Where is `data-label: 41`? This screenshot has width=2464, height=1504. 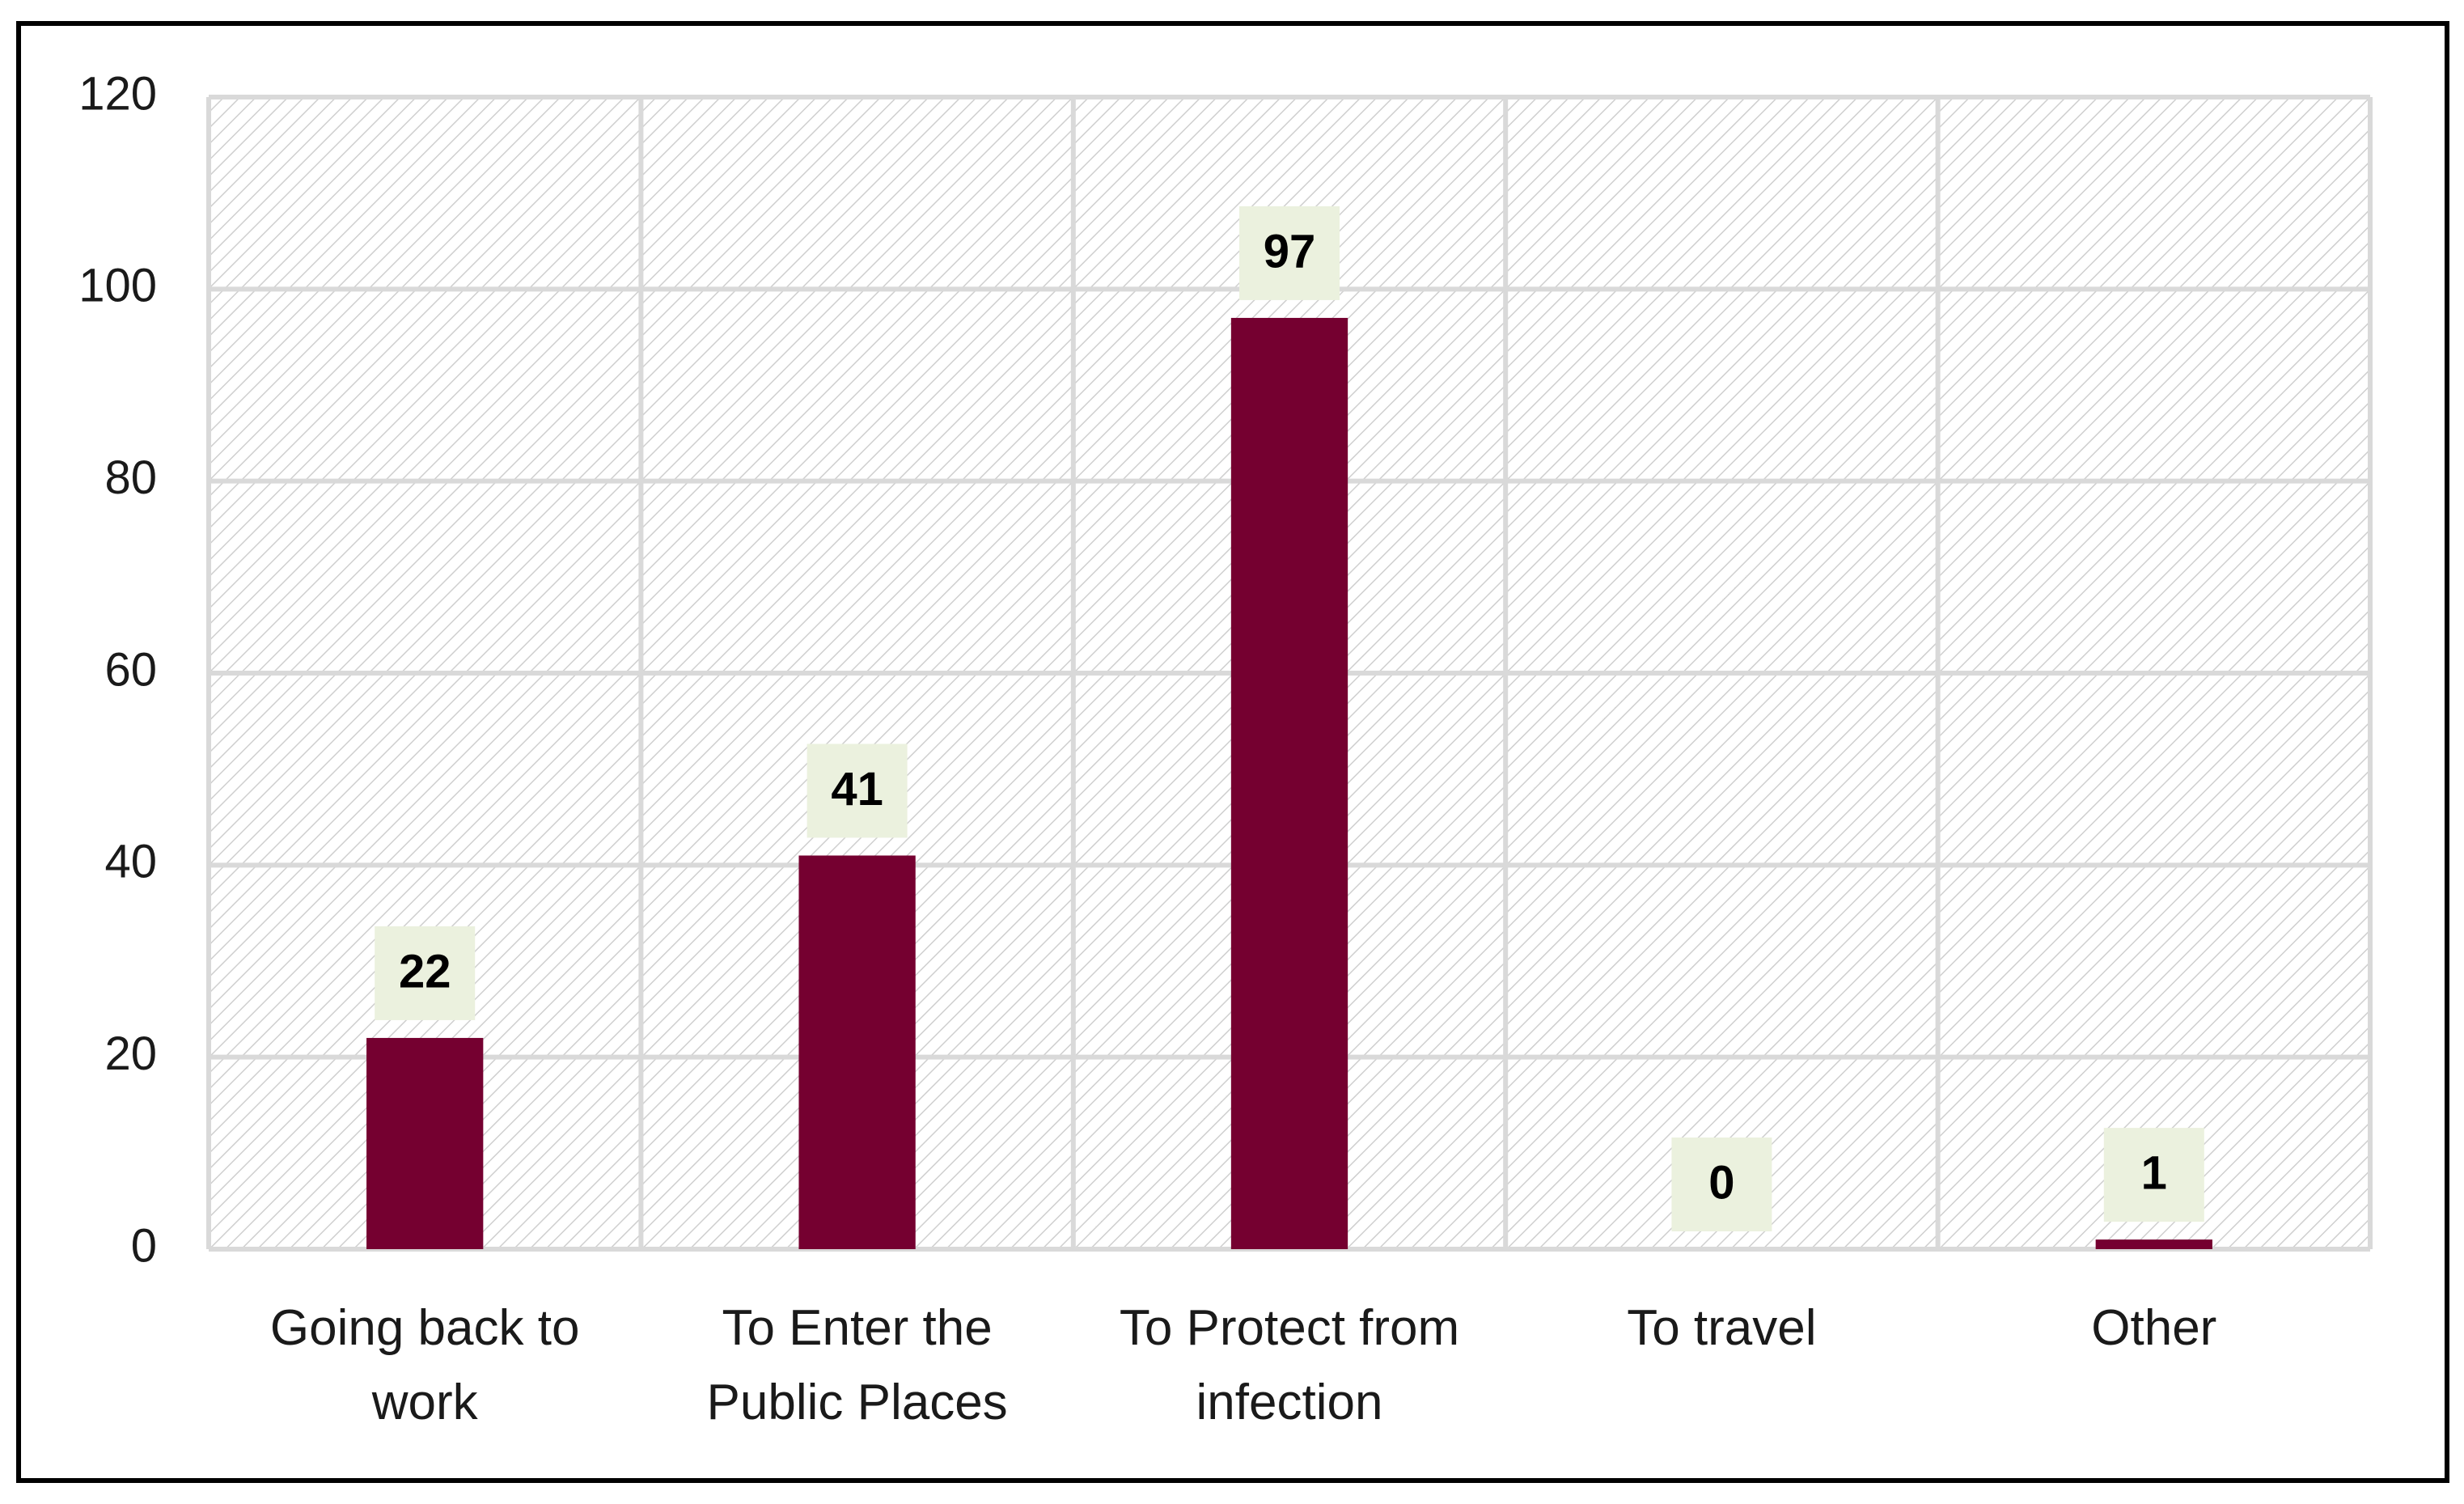 data-label: 41 is located at coordinates (857, 790).